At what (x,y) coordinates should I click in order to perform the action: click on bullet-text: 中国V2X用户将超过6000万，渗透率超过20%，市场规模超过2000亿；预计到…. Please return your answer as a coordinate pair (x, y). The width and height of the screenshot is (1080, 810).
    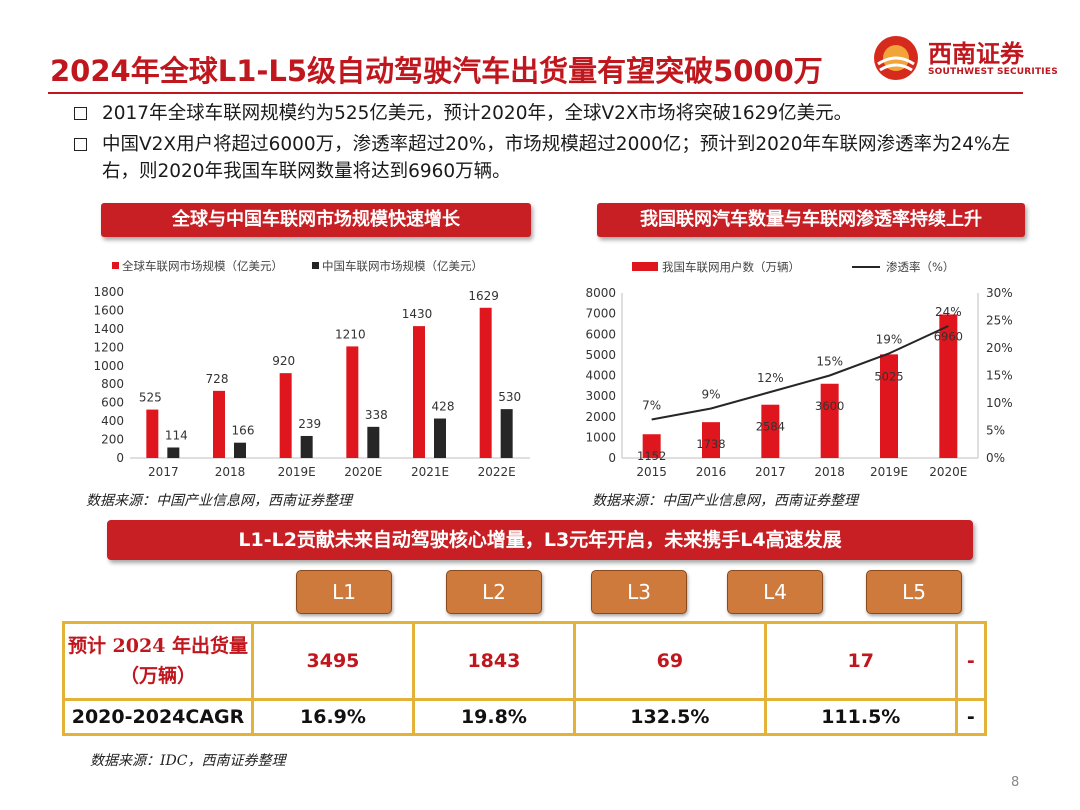
    Looking at the image, I should click on (556, 158).